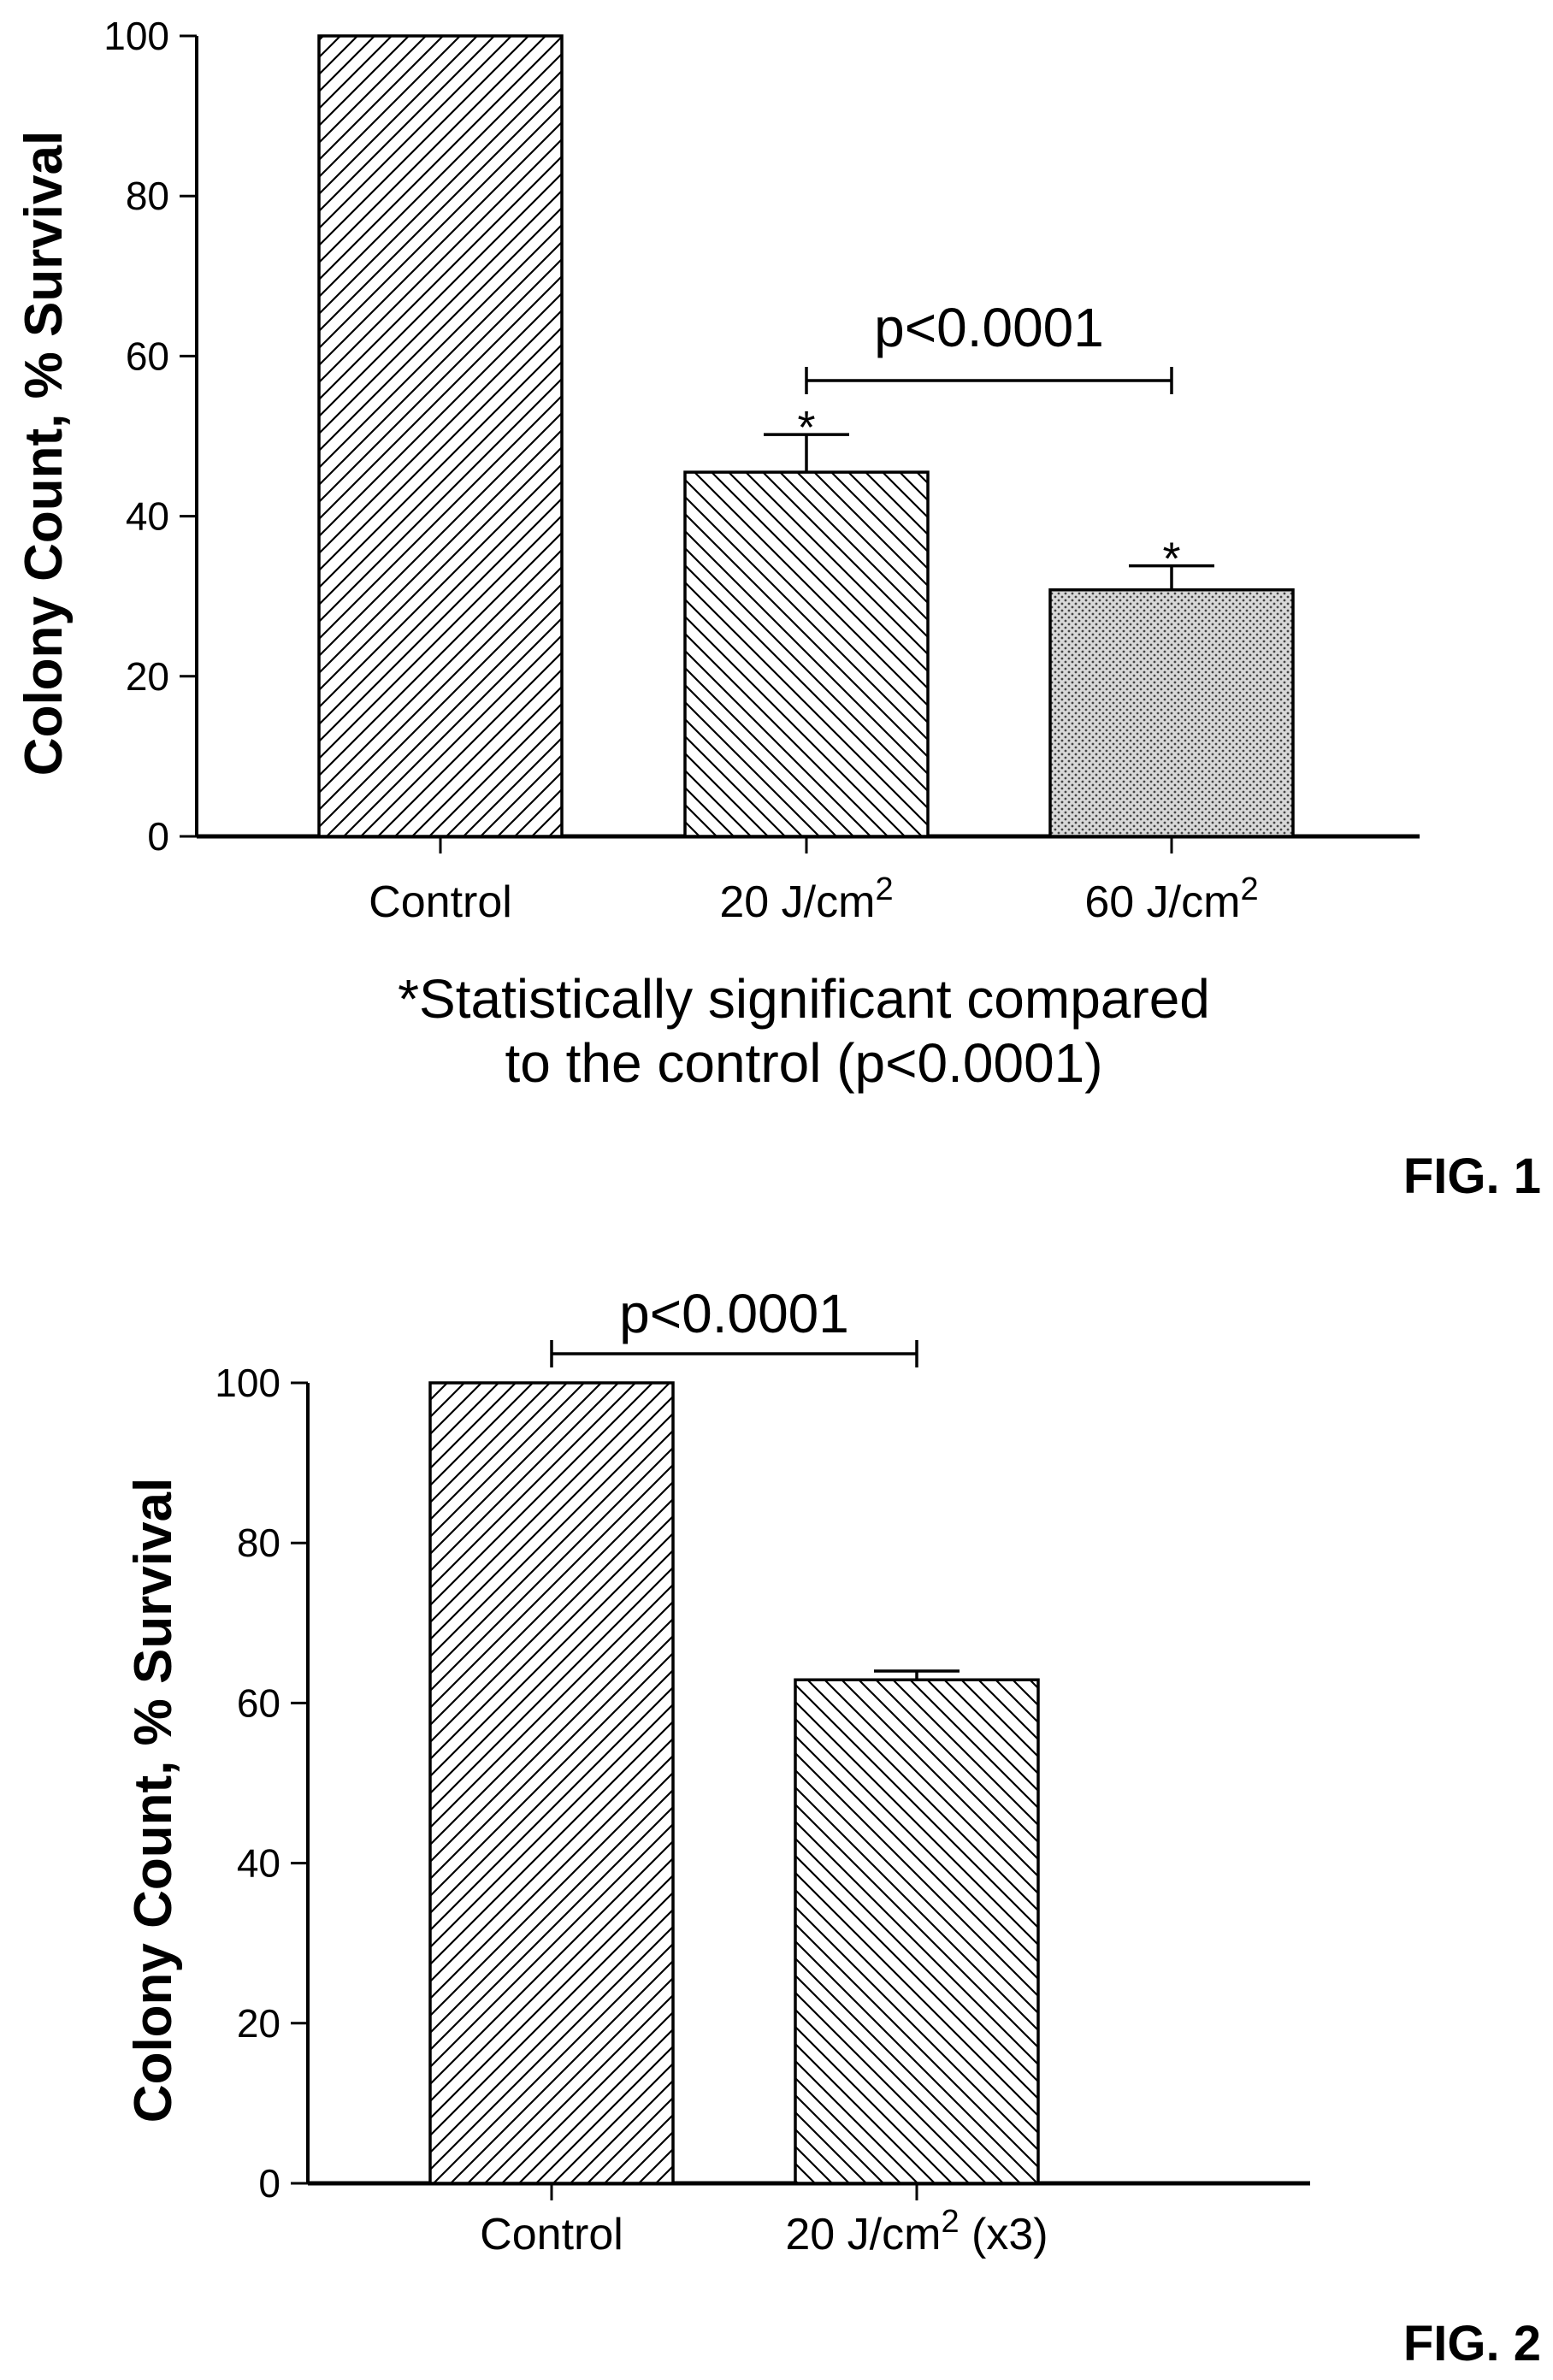 This screenshot has width=1553, height=2380. I want to click on figure-2-y-tick-label: 80, so click(258, 1543).